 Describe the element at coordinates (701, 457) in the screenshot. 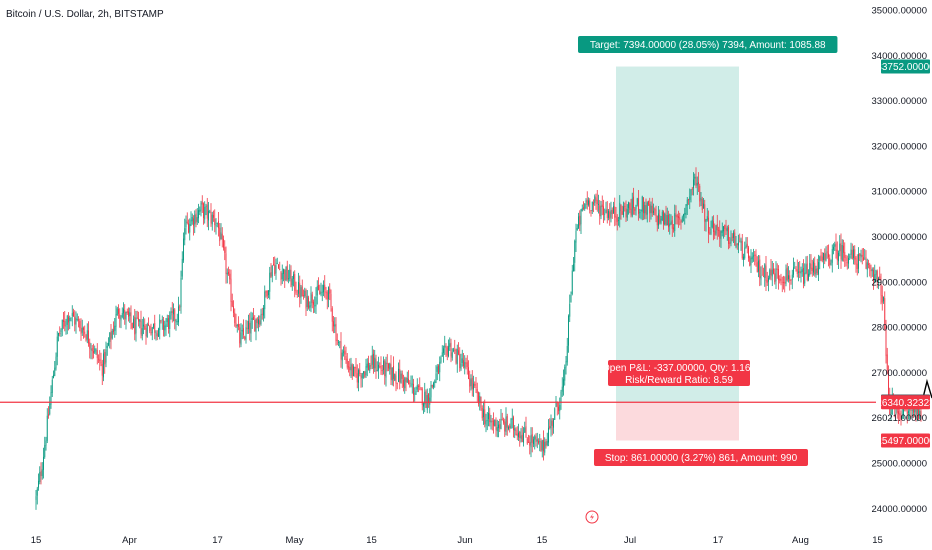

I see `stop-label-box` at that location.